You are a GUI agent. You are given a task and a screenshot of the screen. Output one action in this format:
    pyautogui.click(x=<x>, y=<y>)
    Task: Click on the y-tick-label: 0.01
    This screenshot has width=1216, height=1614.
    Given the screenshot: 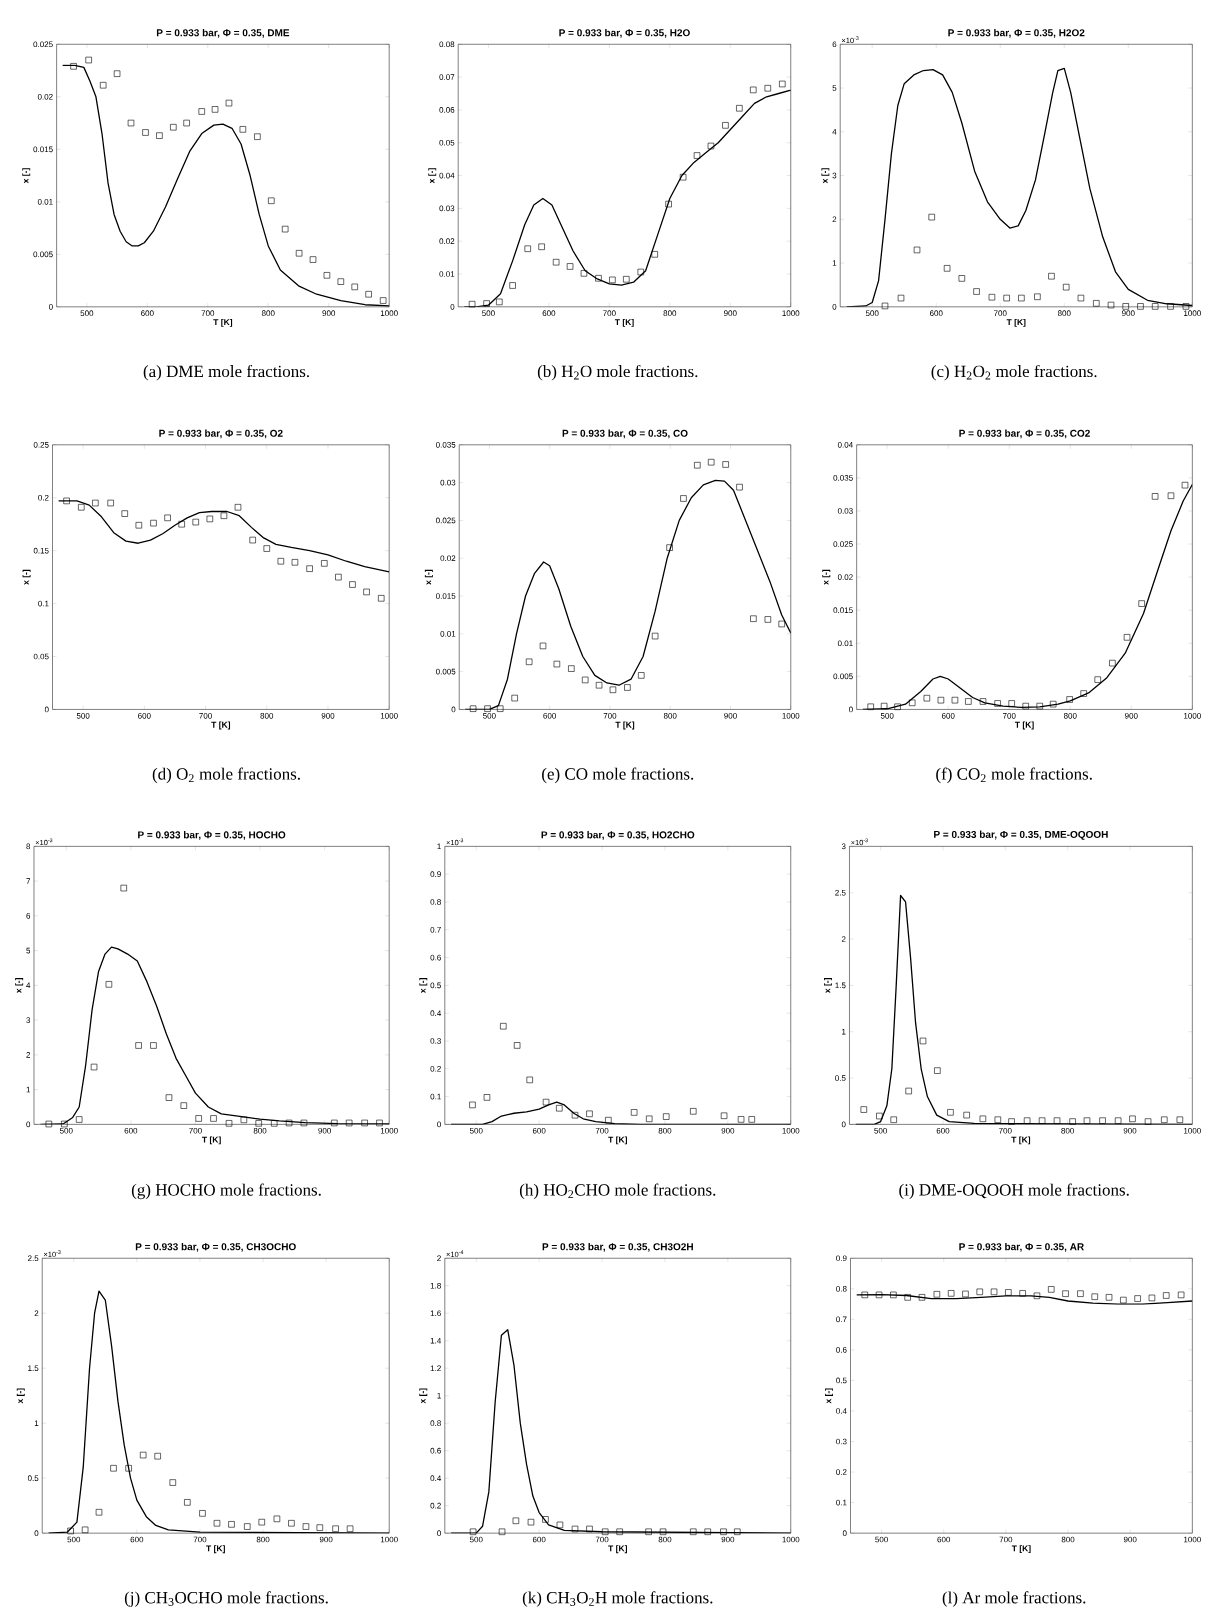 What is the action you would take?
    pyautogui.click(x=45, y=201)
    